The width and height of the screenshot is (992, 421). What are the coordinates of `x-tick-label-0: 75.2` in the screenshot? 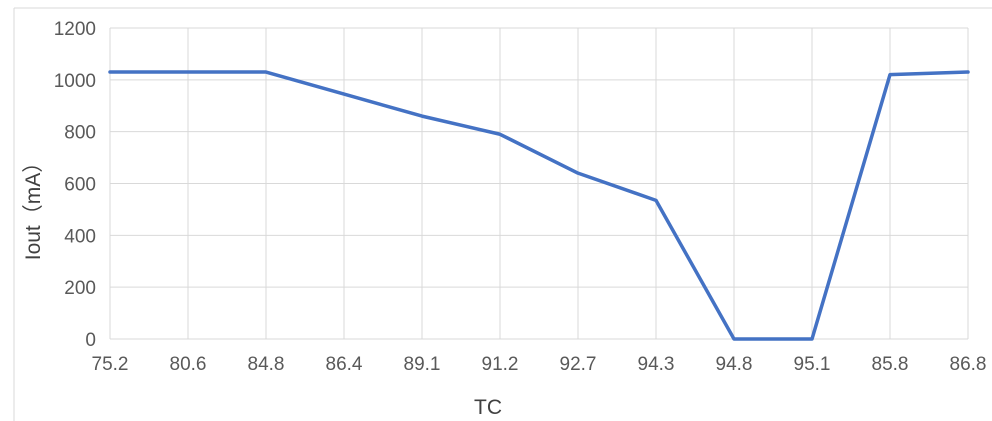 It's located at (110, 364).